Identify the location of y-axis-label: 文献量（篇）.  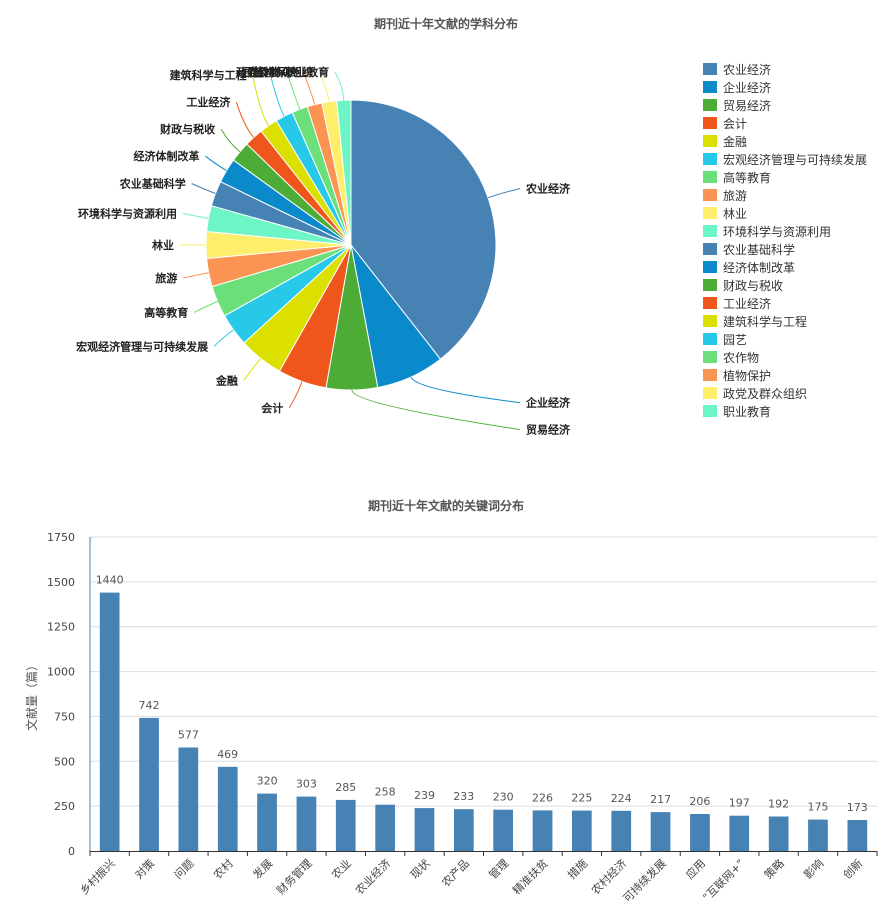
(31, 695).